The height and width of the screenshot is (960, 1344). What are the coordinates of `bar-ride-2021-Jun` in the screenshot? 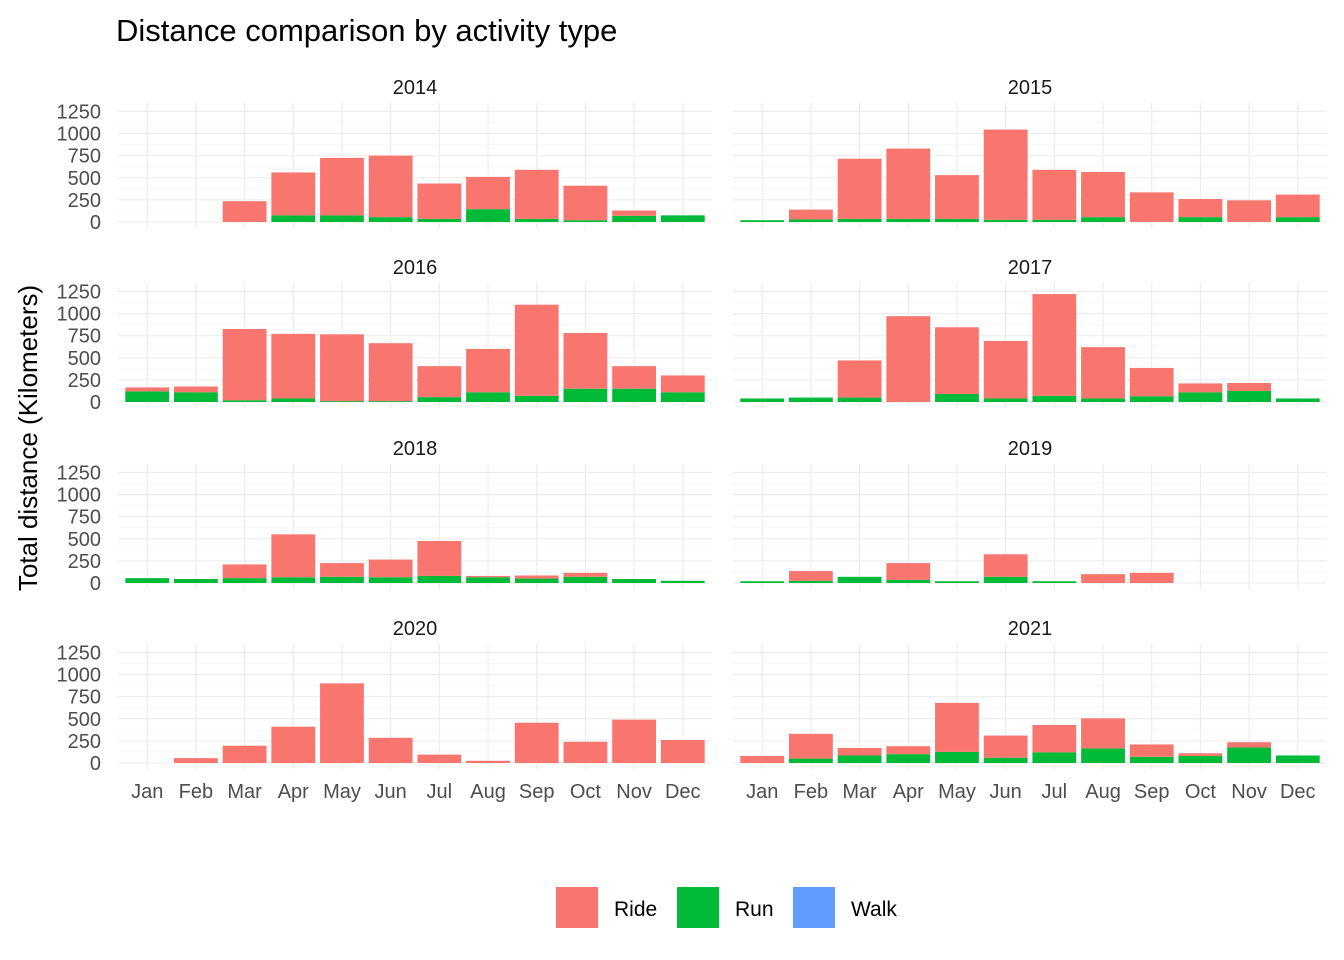 It's located at (1005, 746).